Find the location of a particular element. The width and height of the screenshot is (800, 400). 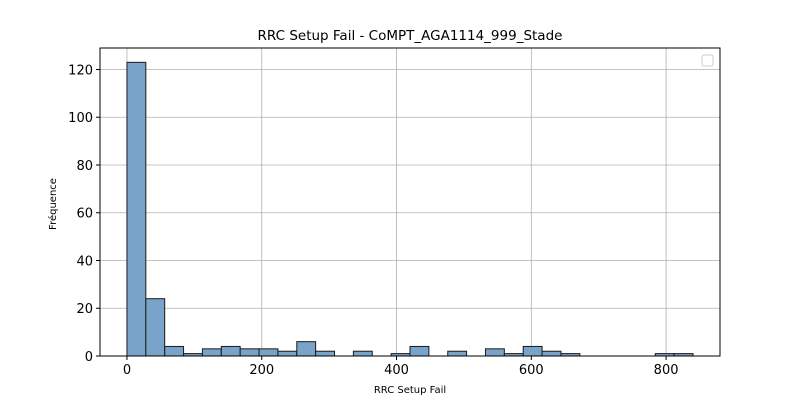

y-tick-label: 40 is located at coordinates (84, 261).